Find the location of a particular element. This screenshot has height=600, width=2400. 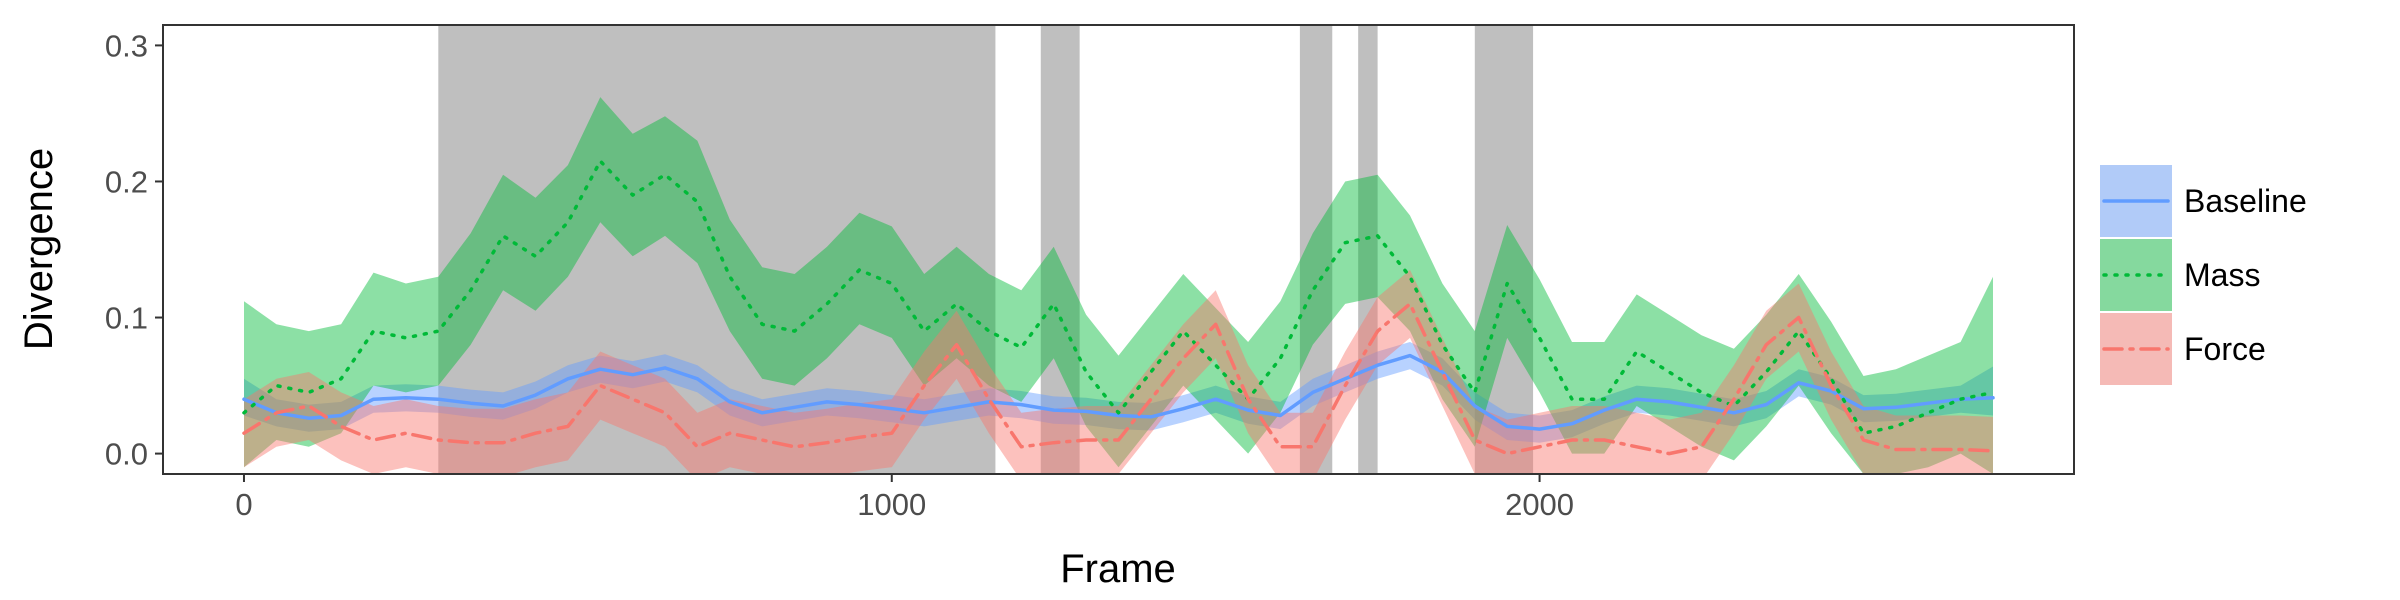

legend-item-baseline: Baseline is located at coordinates (2203, 201).